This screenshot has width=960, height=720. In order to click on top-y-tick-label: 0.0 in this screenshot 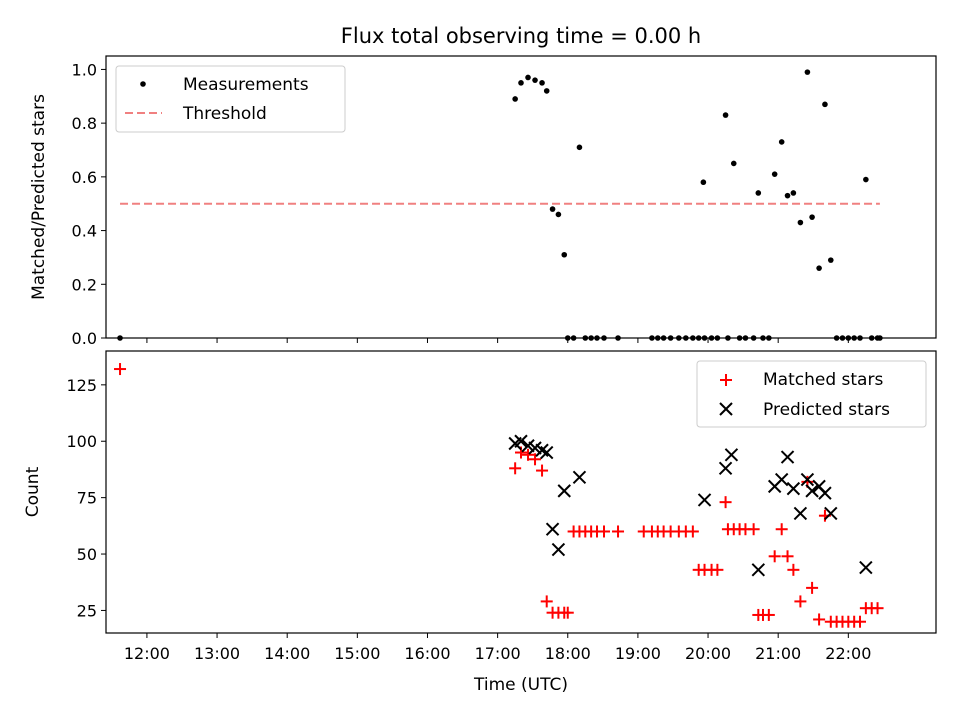, I will do `click(84, 338)`.